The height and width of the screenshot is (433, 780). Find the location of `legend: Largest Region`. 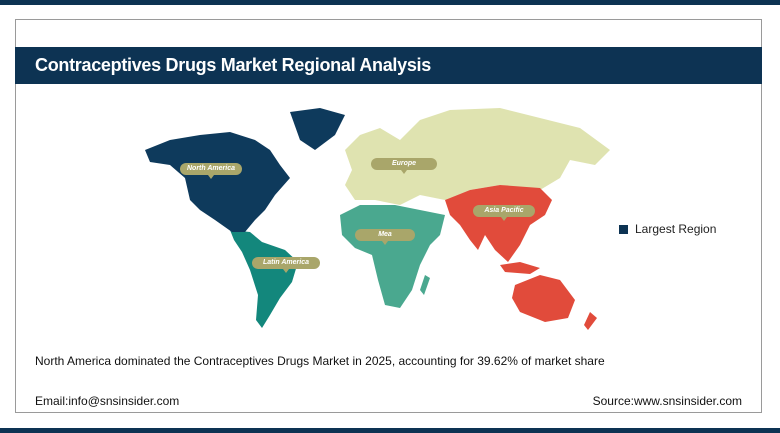

legend: Largest Region is located at coordinates (667, 229).